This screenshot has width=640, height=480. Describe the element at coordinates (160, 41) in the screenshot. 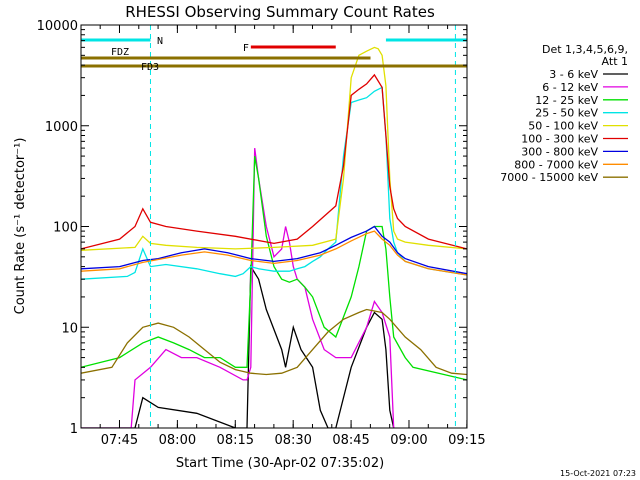

I see `annotation-label-n: N` at that location.